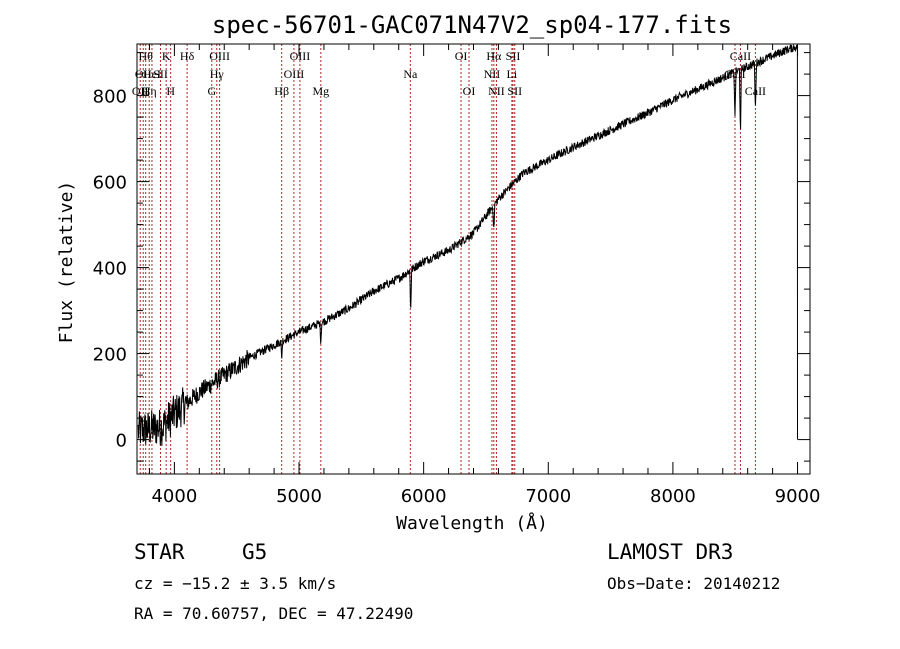 The image size is (900, 649). I want to click on marker-label-13: OIII, so click(294, 74).